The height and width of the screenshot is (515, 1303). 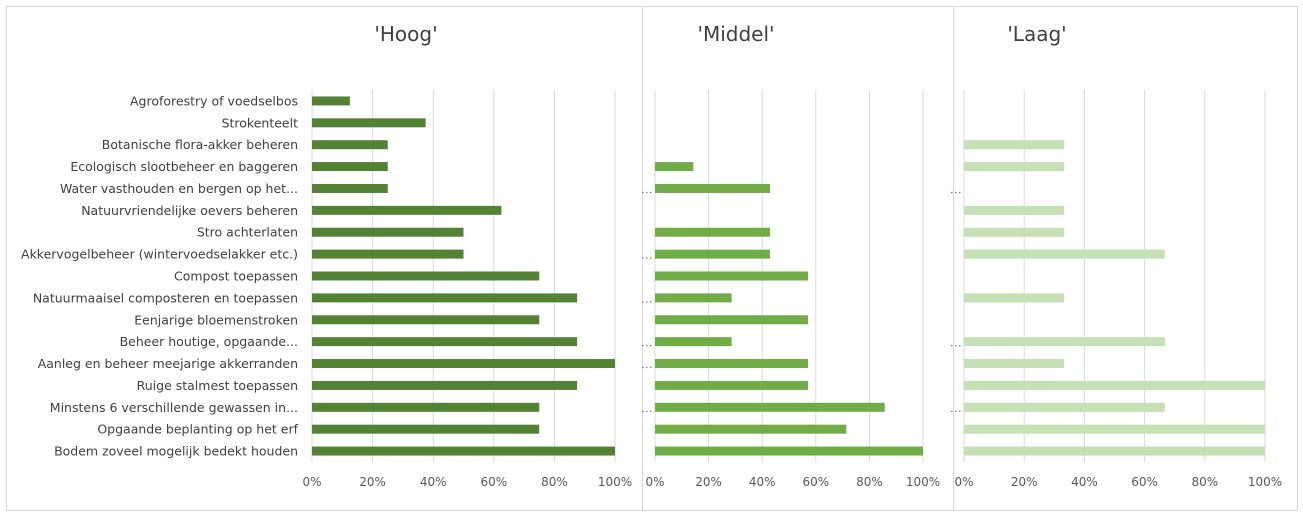 What do you see at coordinates (735, 34) in the screenshot?
I see `panel-title-2: 'Middel'` at bounding box center [735, 34].